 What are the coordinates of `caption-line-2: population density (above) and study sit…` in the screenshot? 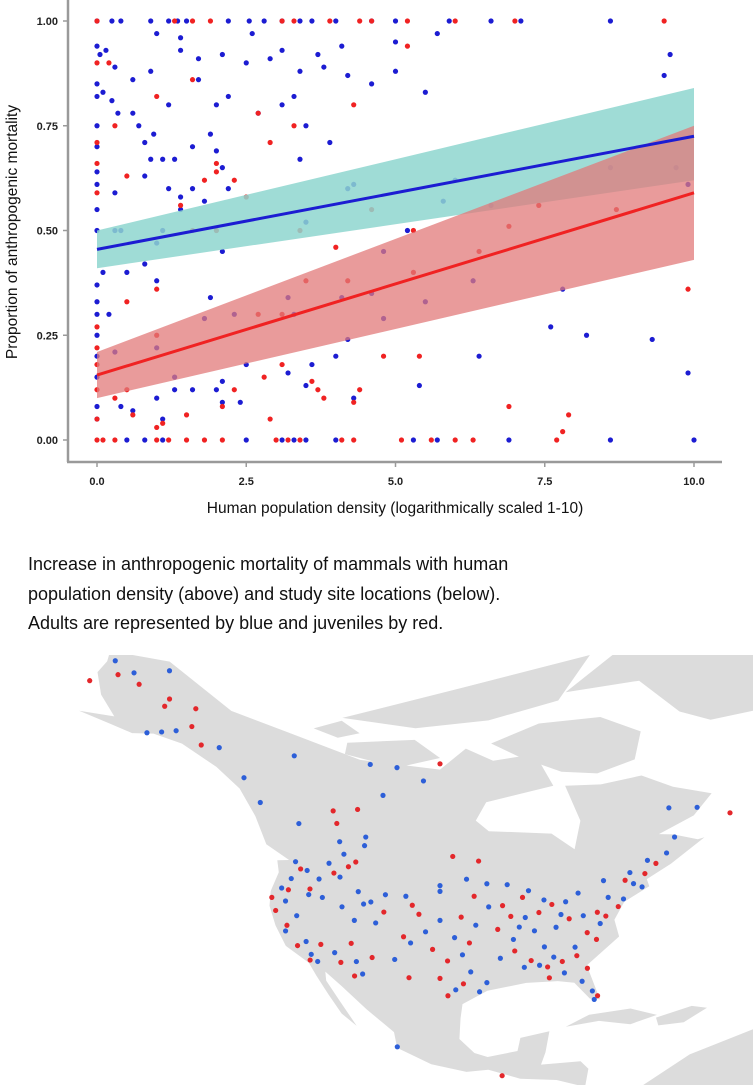 It's located at (264, 593).